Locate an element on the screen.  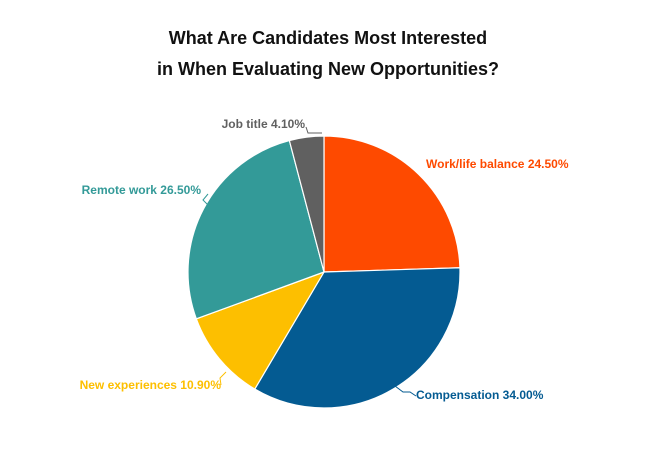
slice-label-compensation: Compensation 34.00% is located at coordinates (480, 395).